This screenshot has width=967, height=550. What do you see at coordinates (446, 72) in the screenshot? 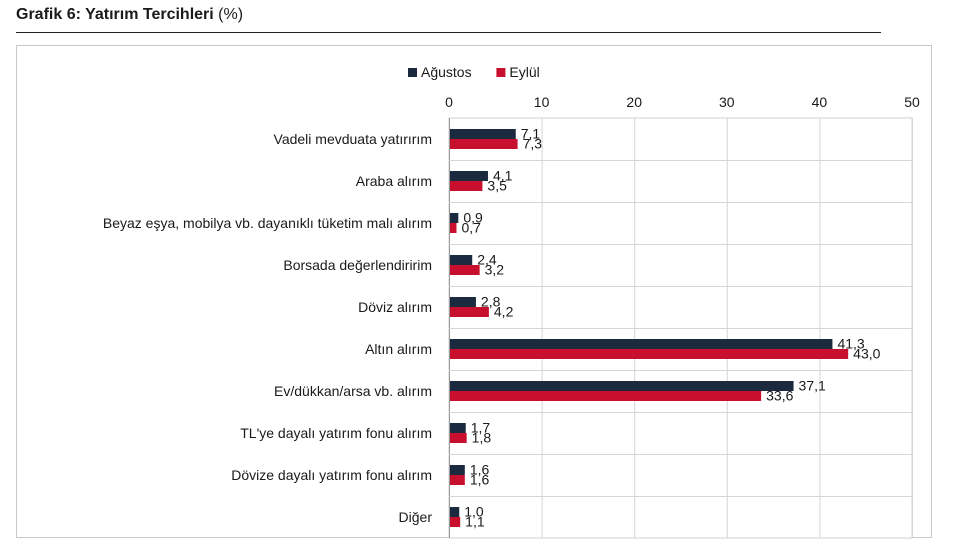
I see `legend-label: Ağustos` at bounding box center [446, 72].